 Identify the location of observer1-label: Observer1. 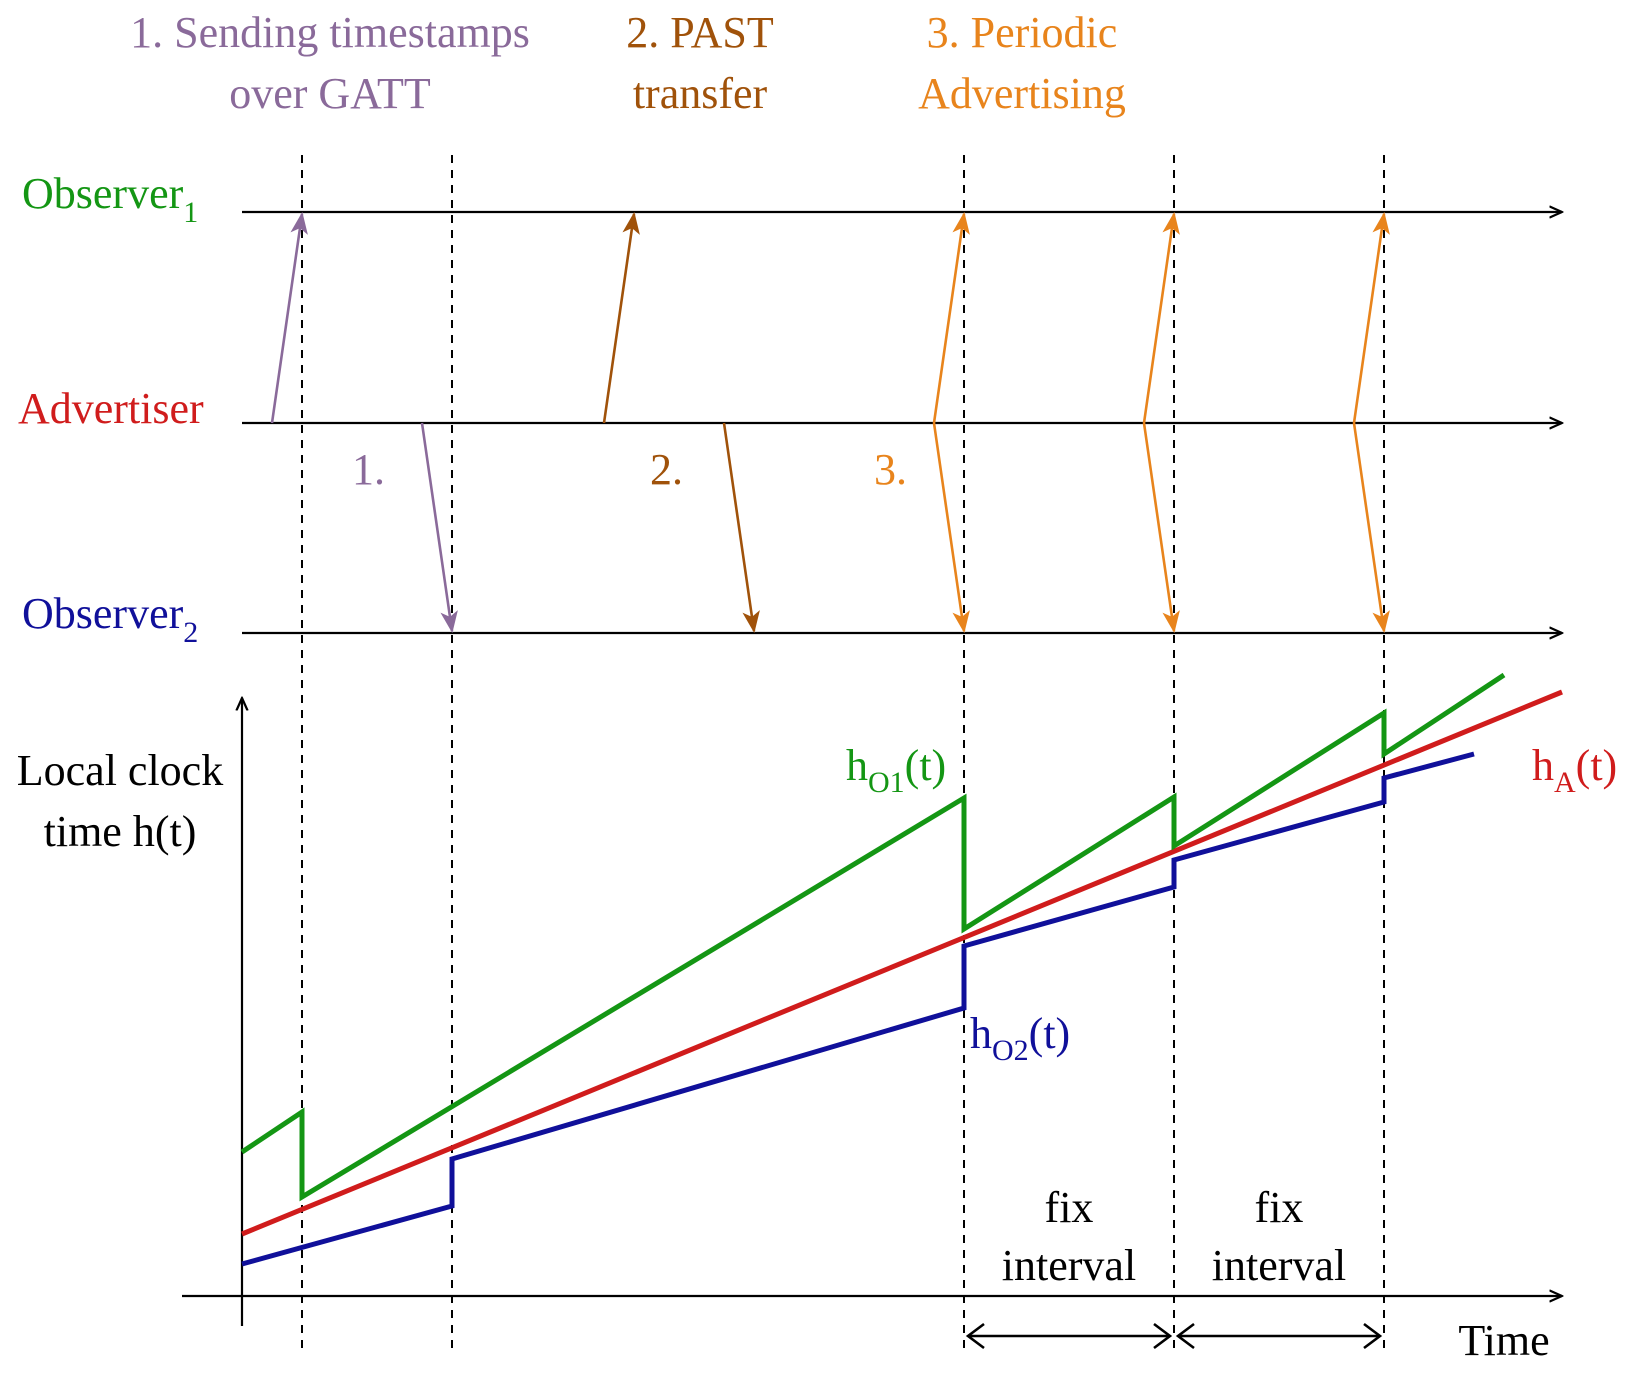
(110, 199).